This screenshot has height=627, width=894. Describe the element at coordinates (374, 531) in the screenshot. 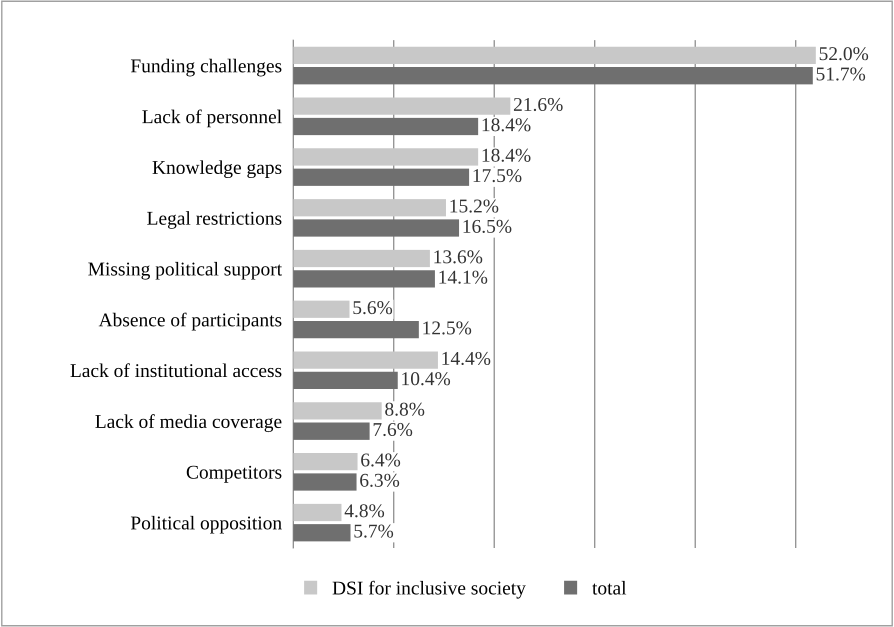

I see `data-label: 5.7%` at that location.